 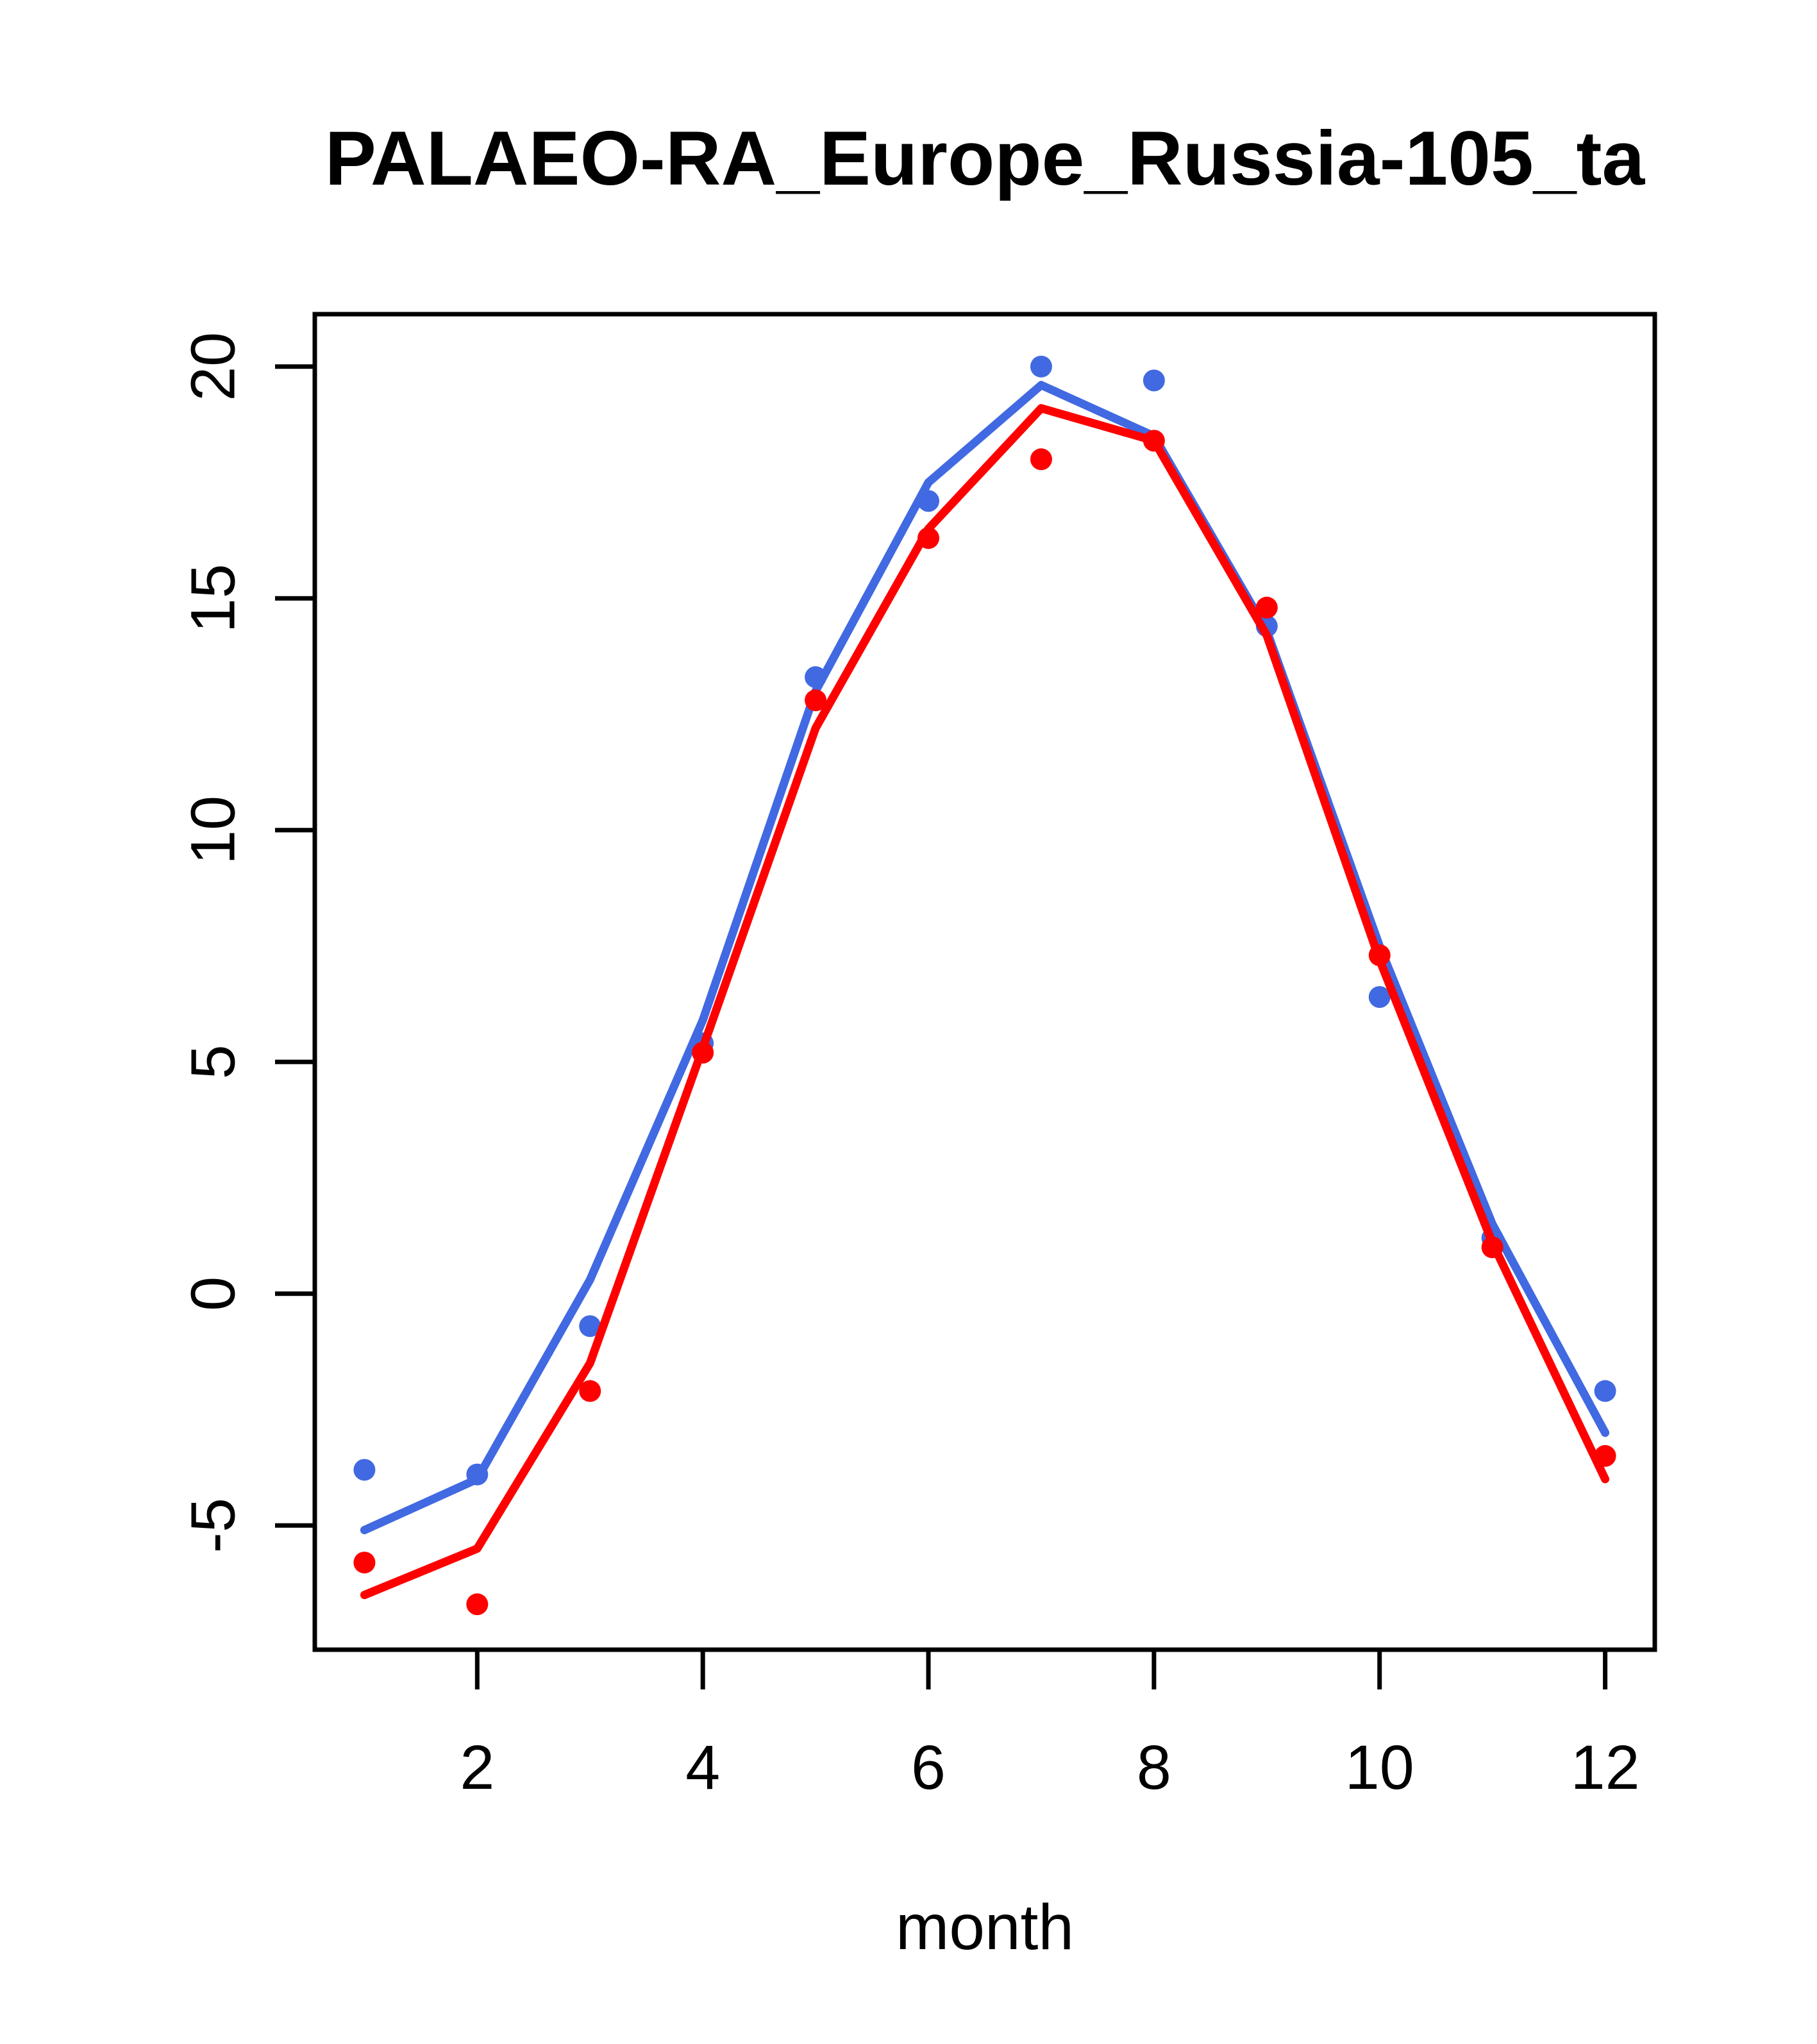 What do you see at coordinates (1379, 1767) in the screenshot?
I see `x-tick-label: 10` at bounding box center [1379, 1767].